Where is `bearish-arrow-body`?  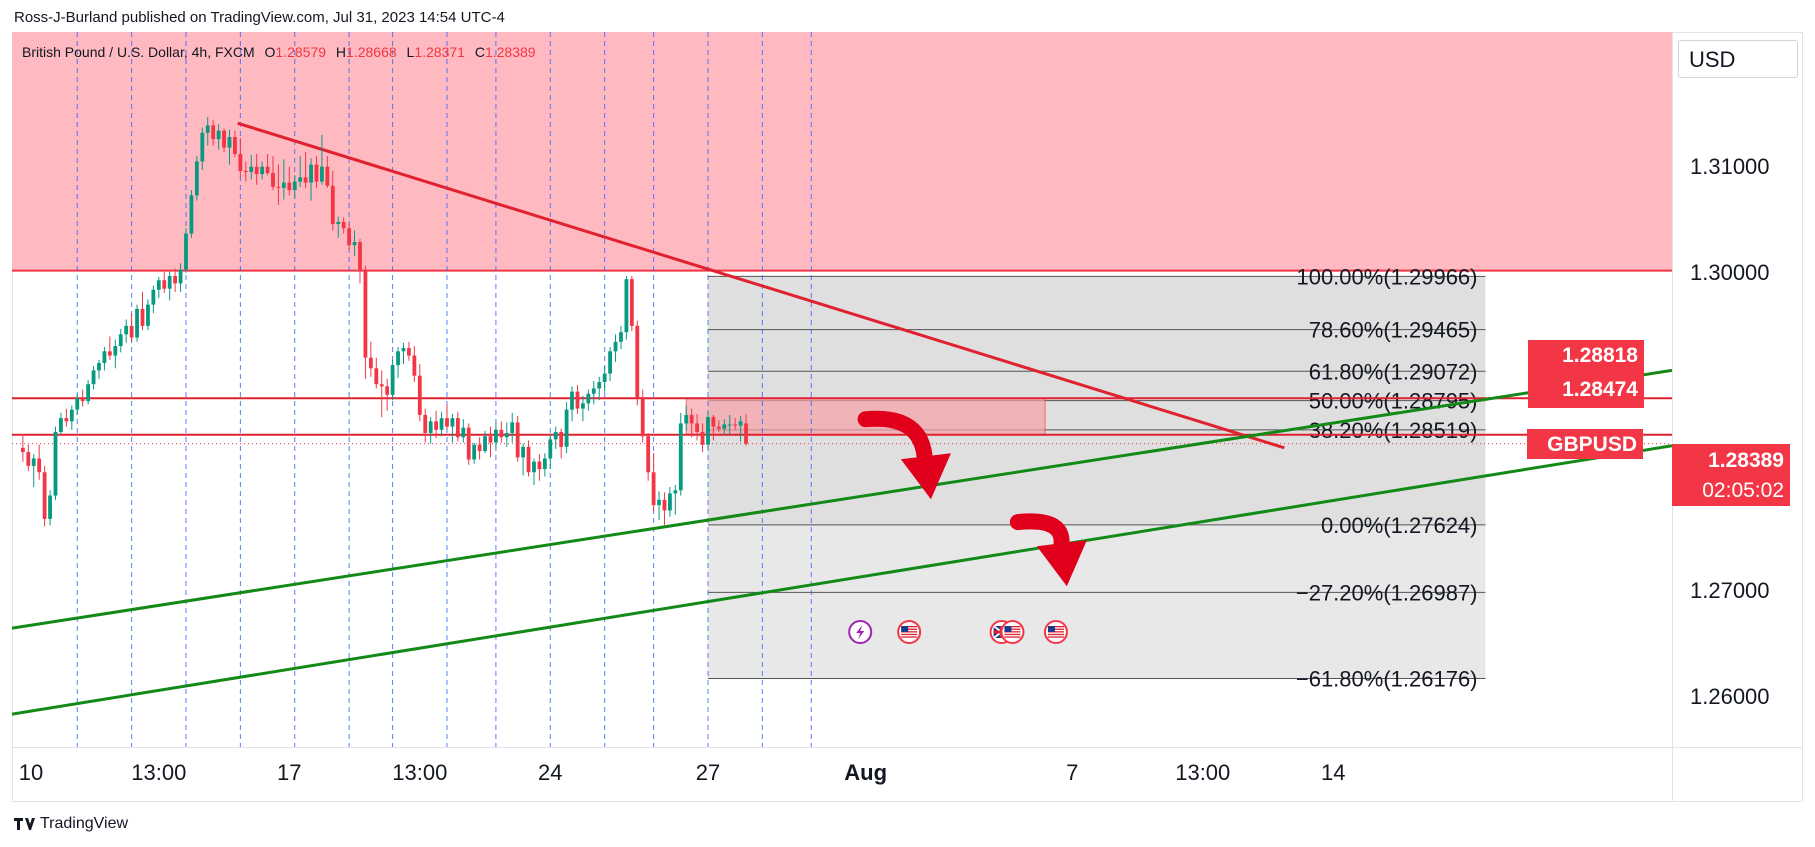
bearish-arrow-body is located at coordinates (1039, 535).